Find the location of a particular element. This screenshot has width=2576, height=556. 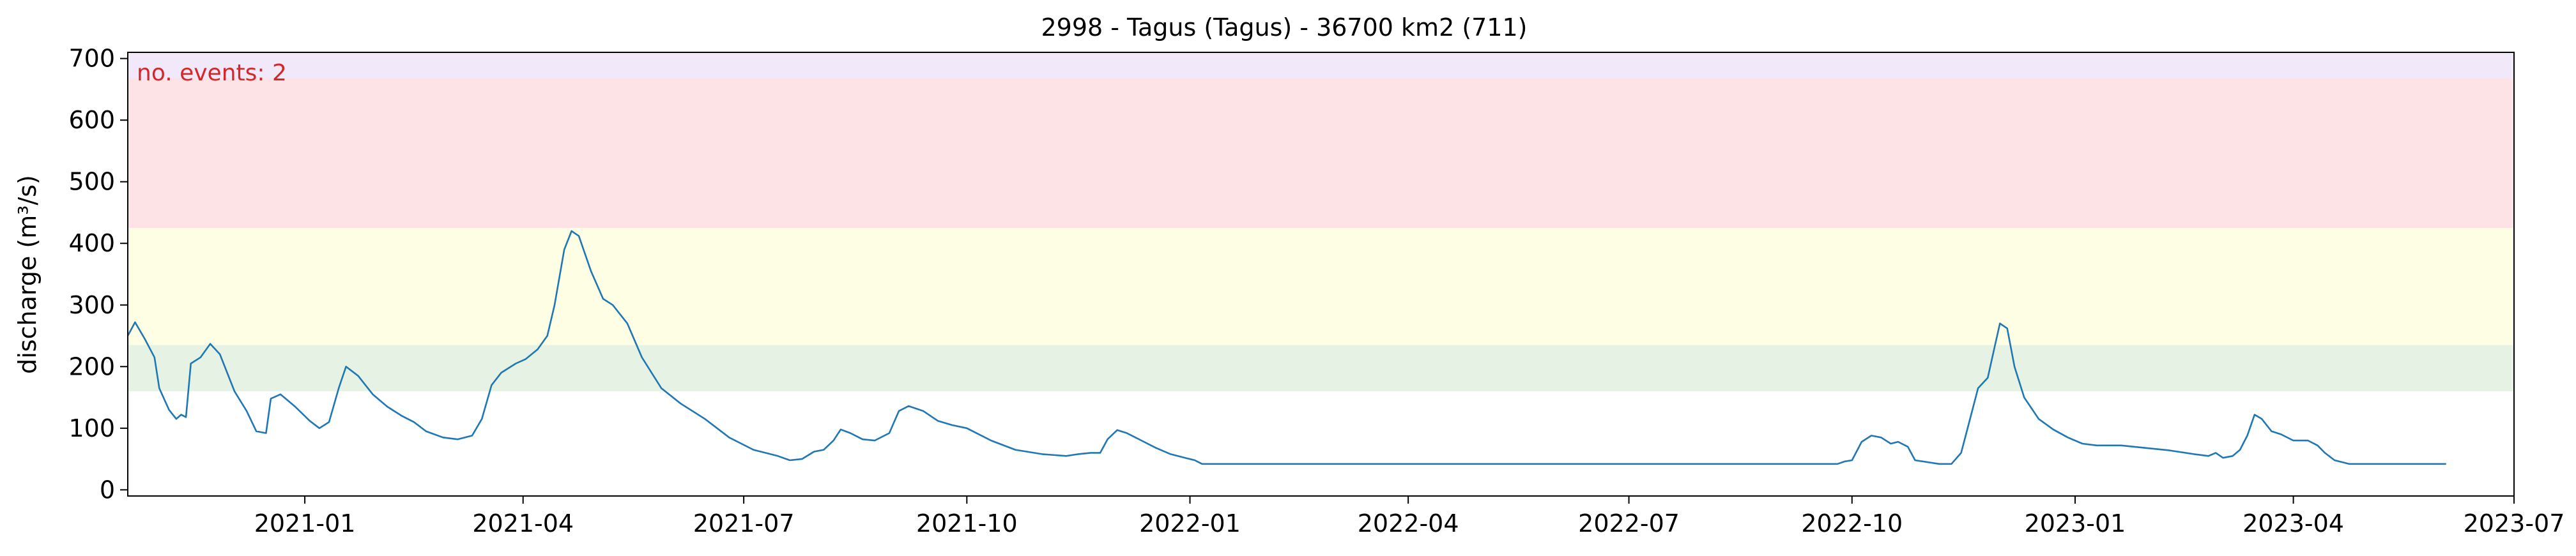

y-tick-label: 500 is located at coordinates (91, 182).